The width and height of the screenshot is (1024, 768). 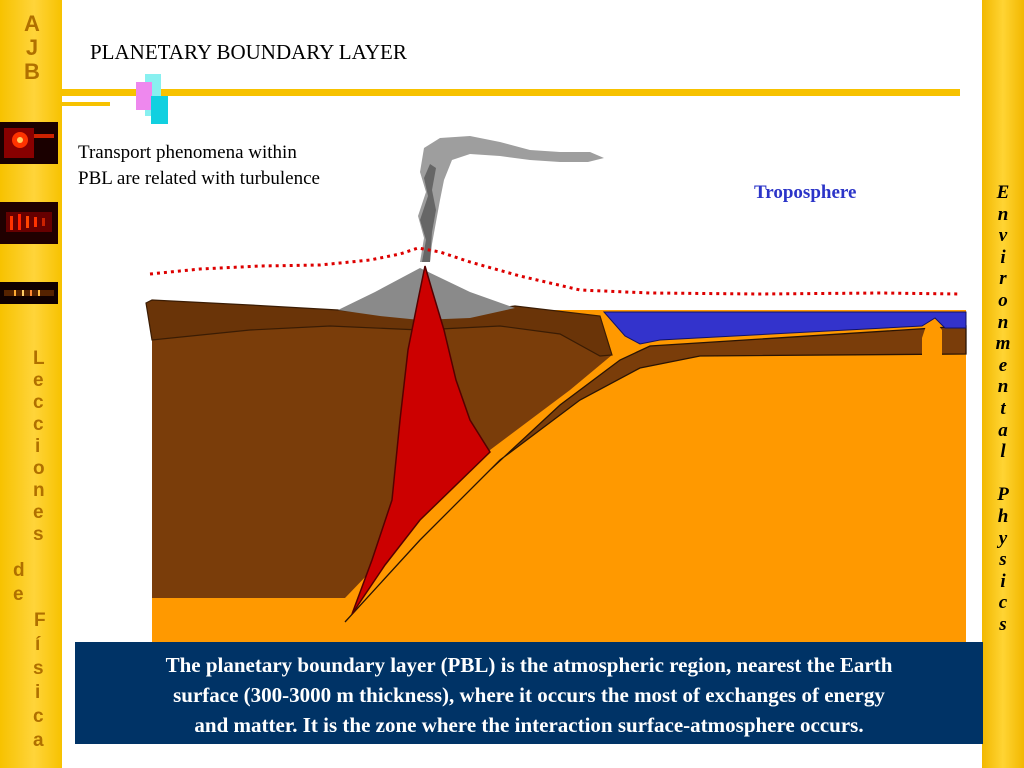 I want to click on right-sidebar, so click(x=1003, y=384).